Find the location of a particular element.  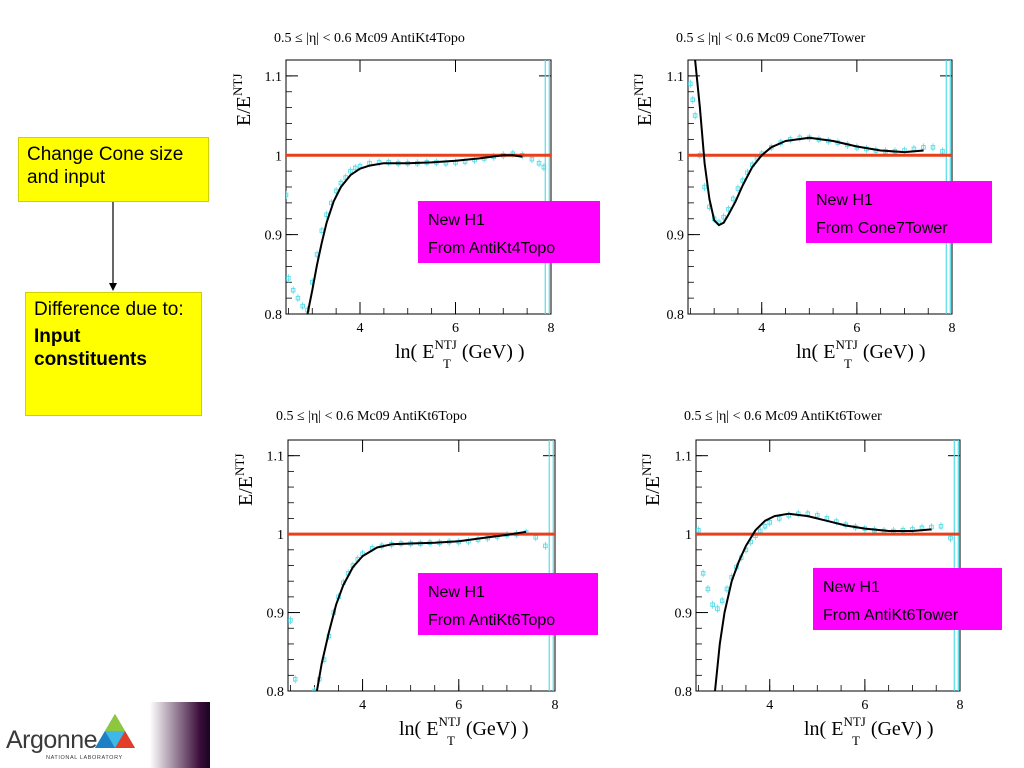

callout-difference-text: Difference due to: is located at coordinates (109, 309).